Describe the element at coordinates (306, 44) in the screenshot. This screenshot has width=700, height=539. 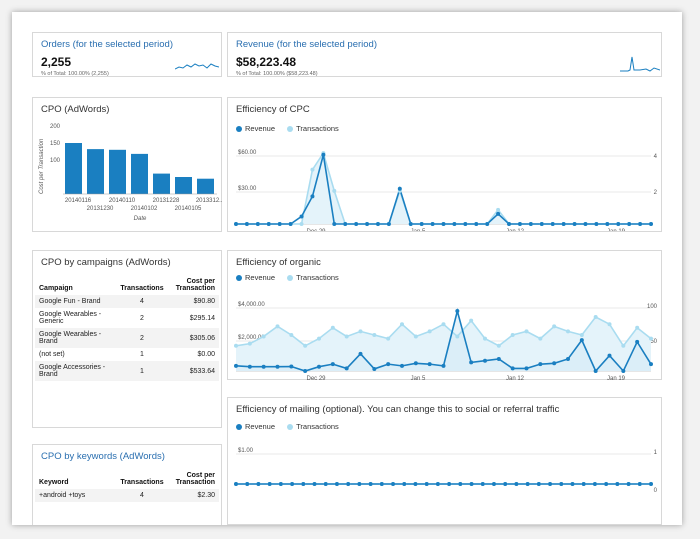
I see `revenue-title: Revenue (for the selected period)` at that location.